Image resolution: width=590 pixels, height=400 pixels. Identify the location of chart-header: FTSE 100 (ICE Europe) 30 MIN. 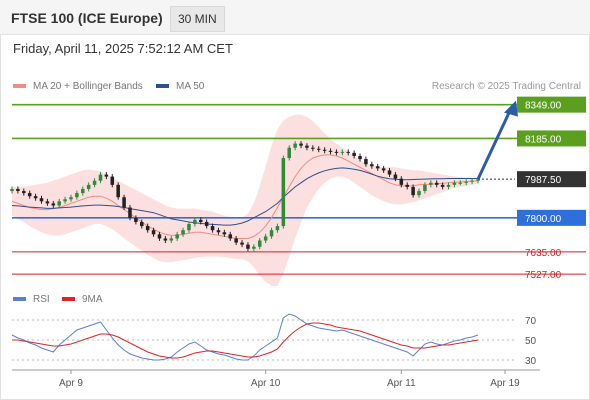
(295, 17).